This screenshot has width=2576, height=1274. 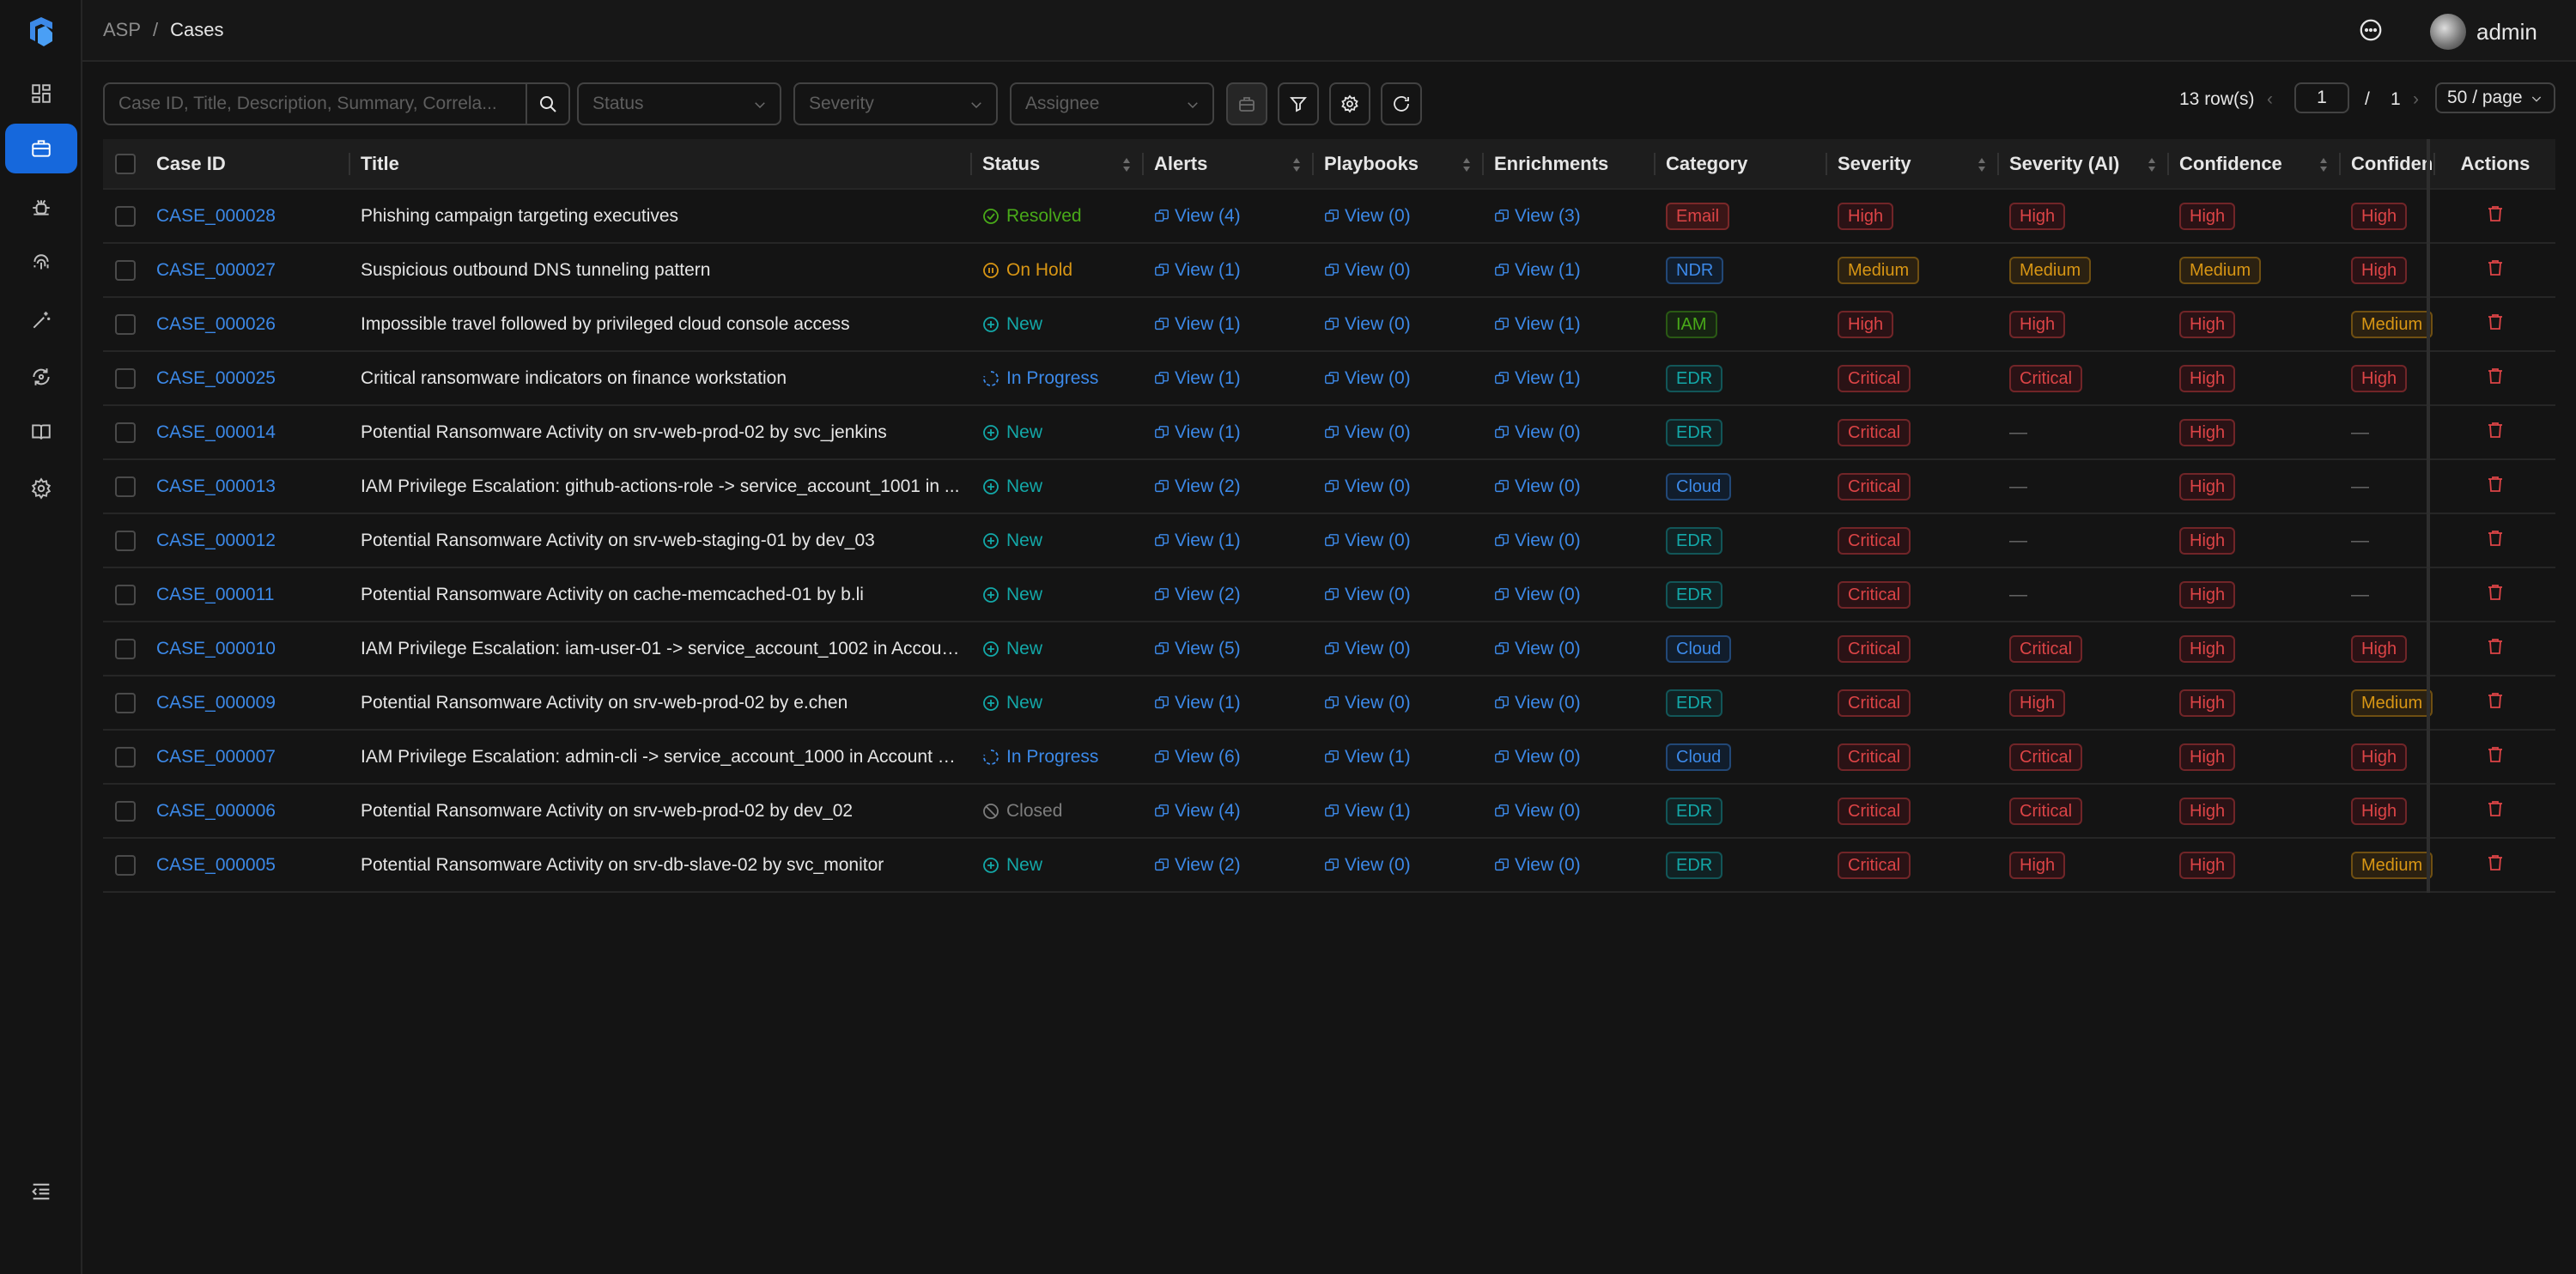 What do you see at coordinates (1349, 103) in the screenshot?
I see `column-settings-button` at bounding box center [1349, 103].